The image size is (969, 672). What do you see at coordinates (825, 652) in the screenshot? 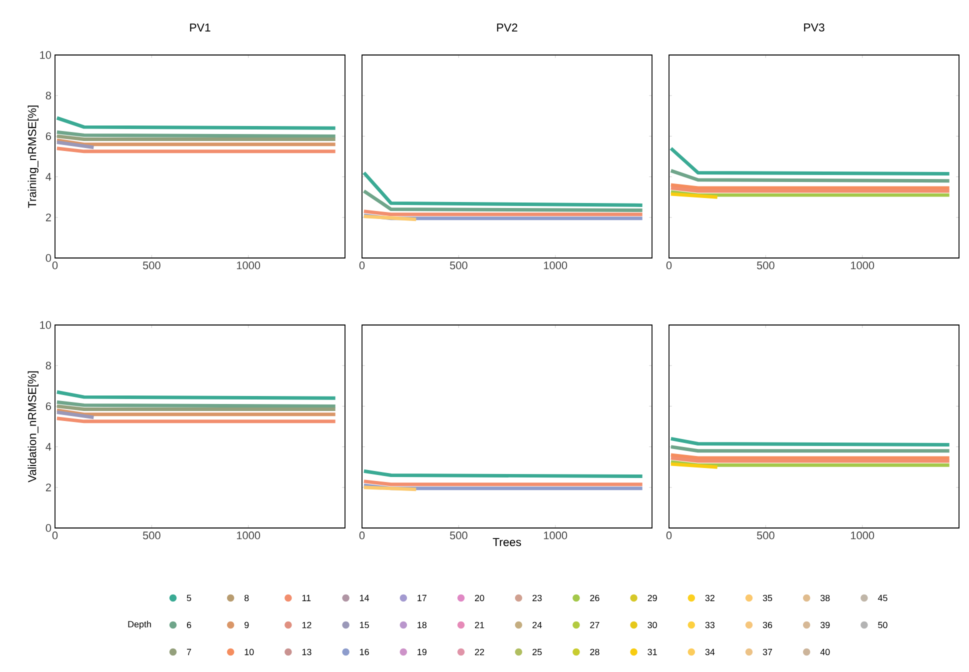
I see `legend-label: 40` at bounding box center [825, 652].